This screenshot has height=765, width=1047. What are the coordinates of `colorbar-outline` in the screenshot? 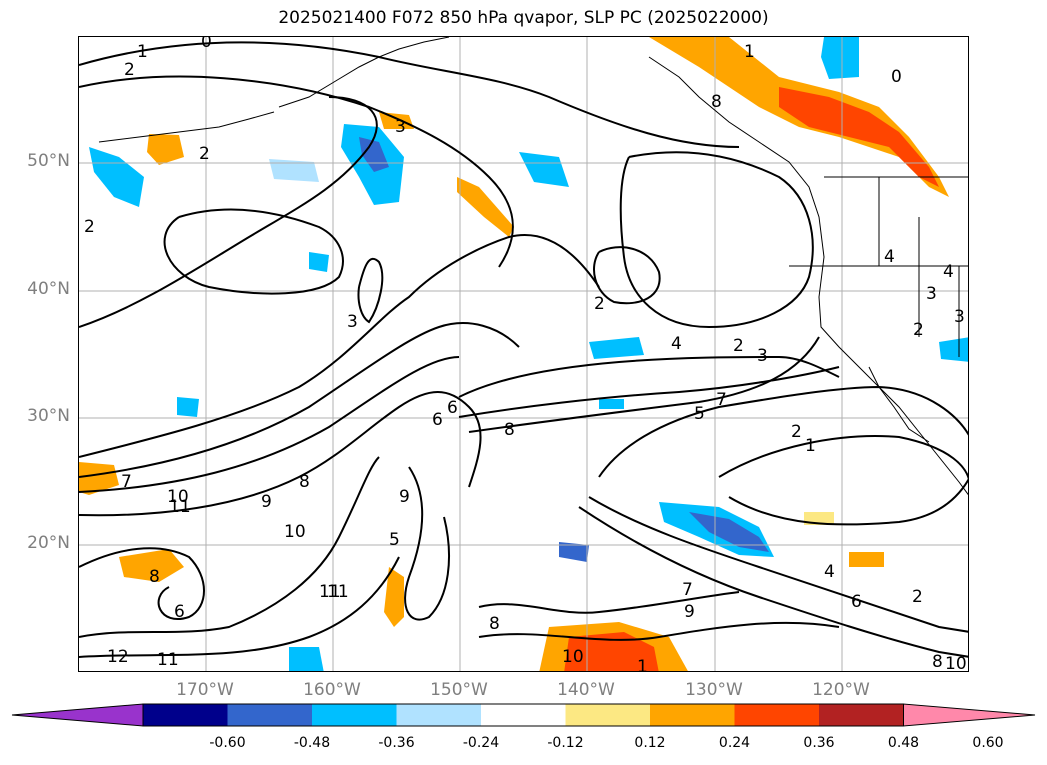 It's located at (523, 715).